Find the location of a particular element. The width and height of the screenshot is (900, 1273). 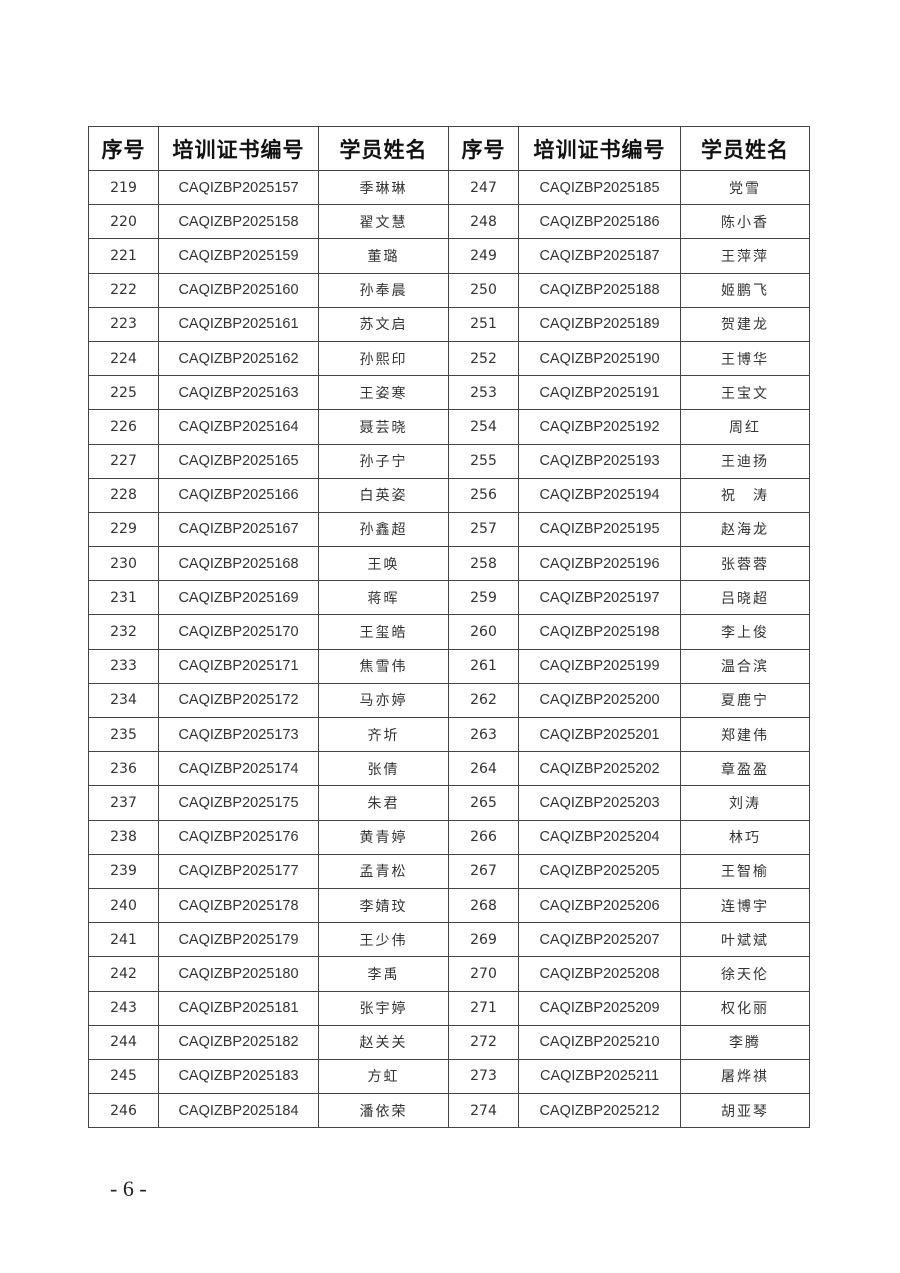

serial-cell: 234 is located at coordinates (123, 700).